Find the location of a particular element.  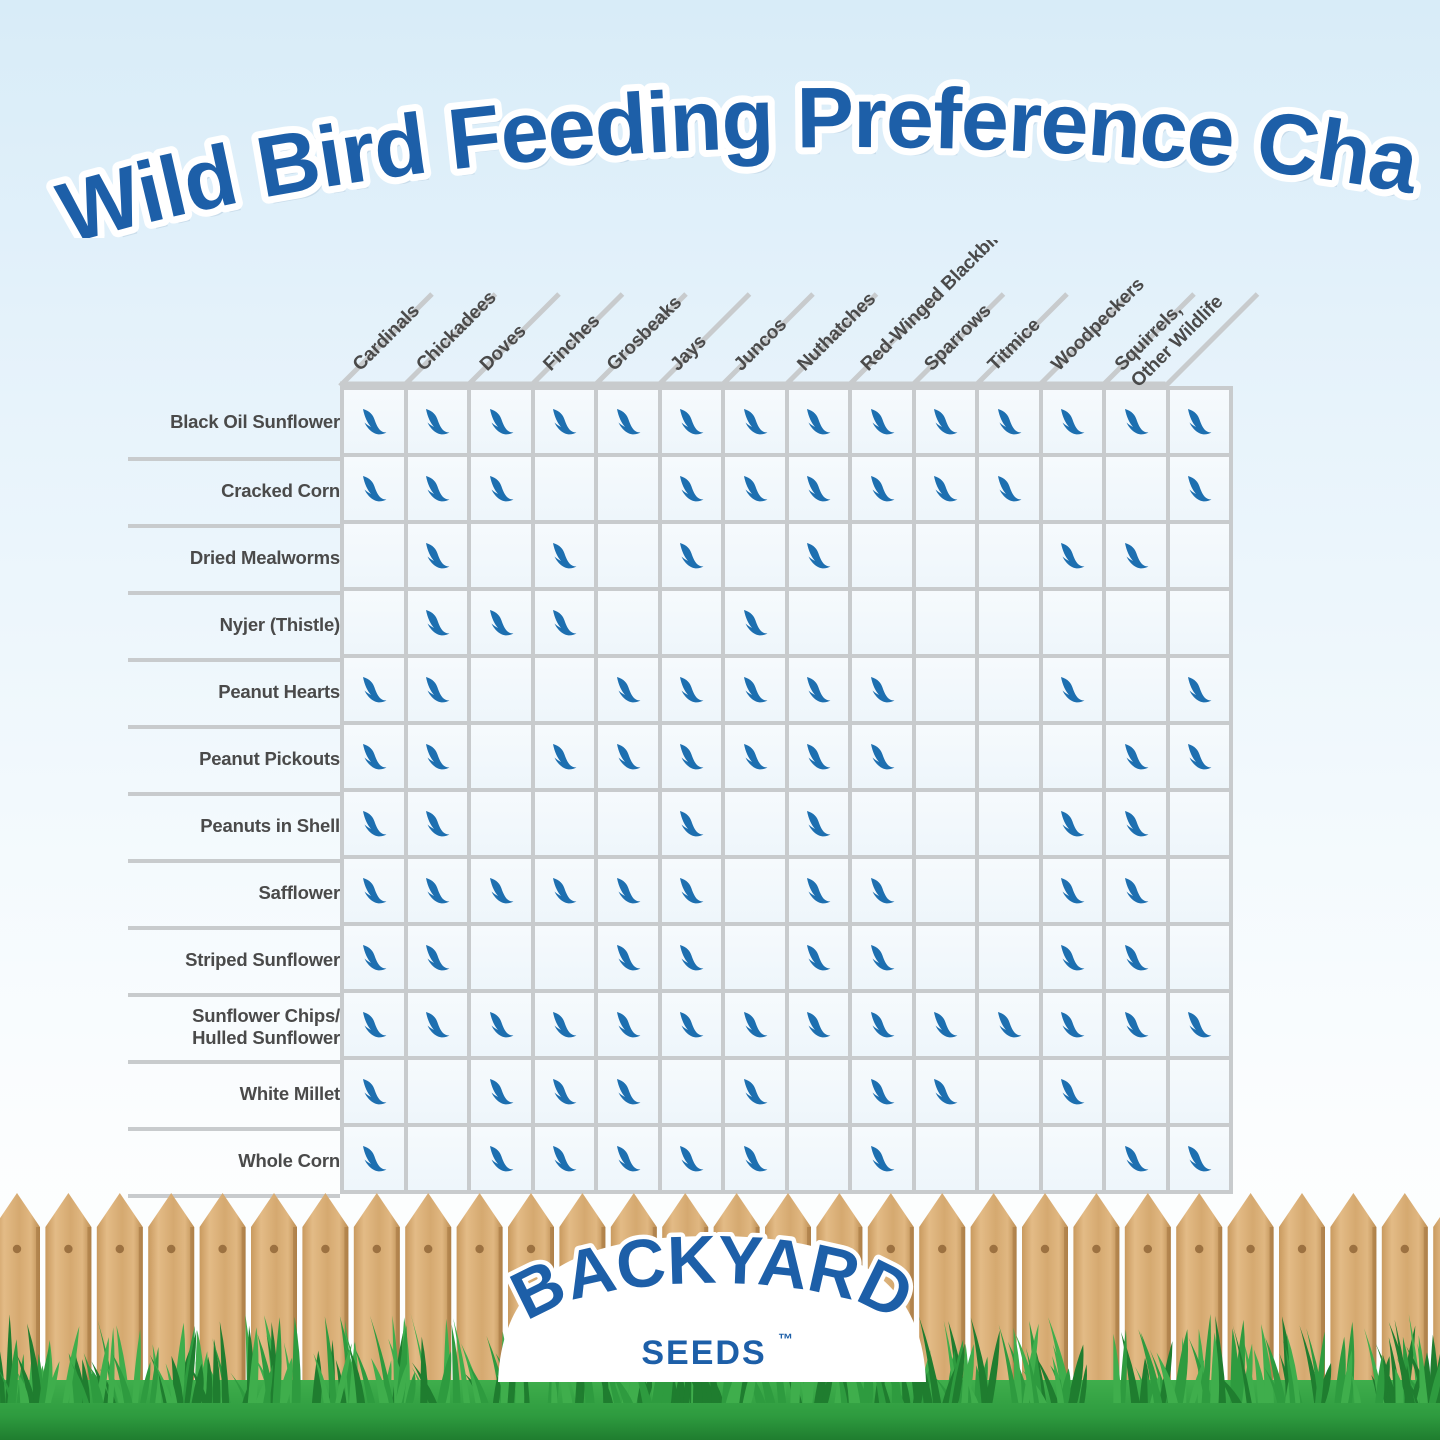

row-label-text: Cracked Corn is located at coordinates (280, 490).